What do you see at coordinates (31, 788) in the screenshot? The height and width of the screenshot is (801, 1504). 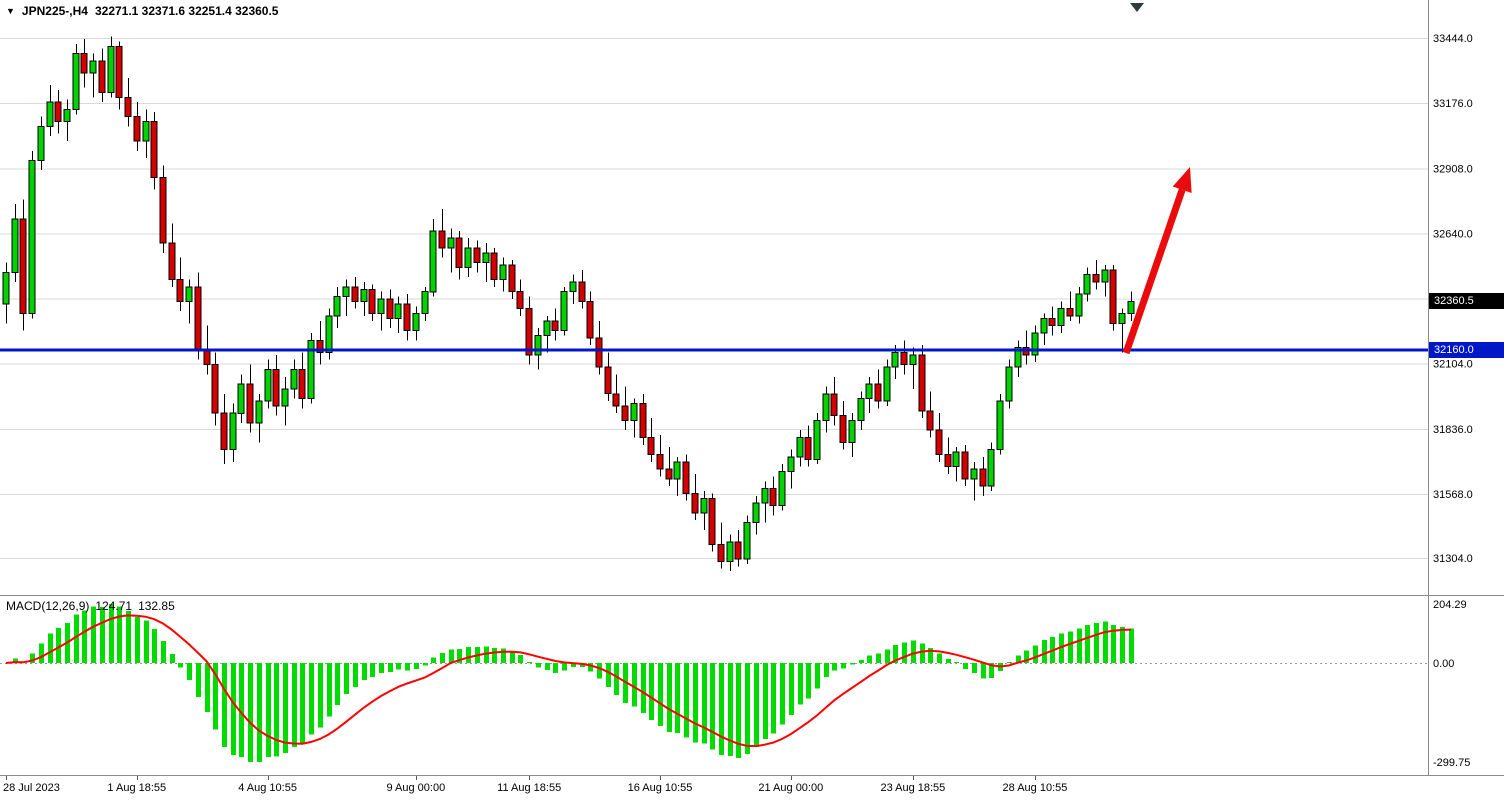 I see `svg-text: 28 Jul 2023` at bounding box center [31, 788].